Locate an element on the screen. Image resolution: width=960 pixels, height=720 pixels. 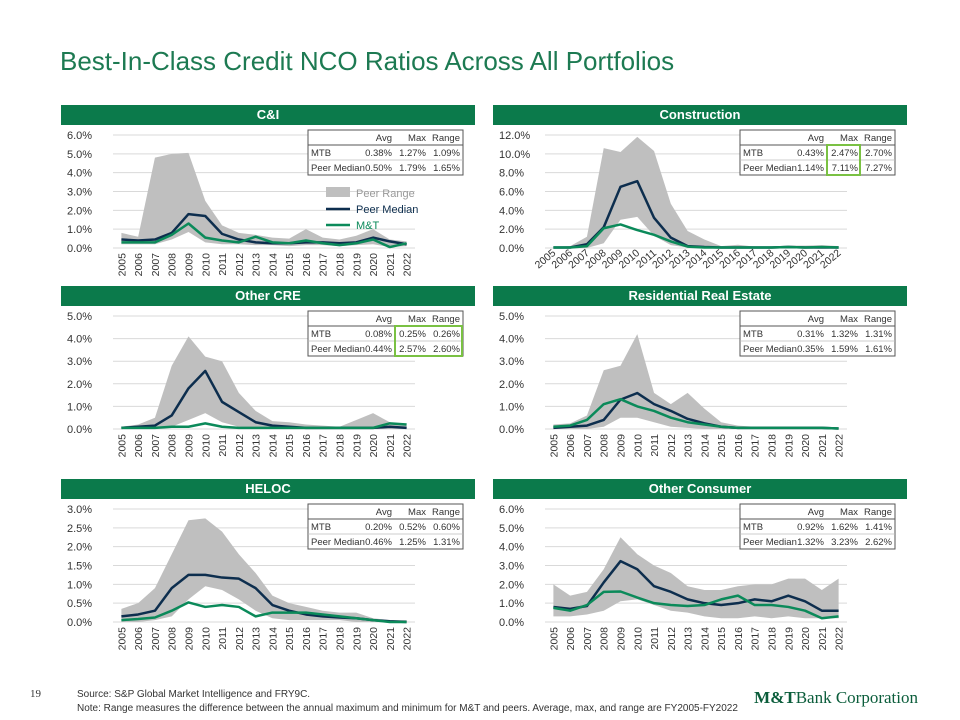
table-cell: 7.11% is located at coordinates (845, 168).